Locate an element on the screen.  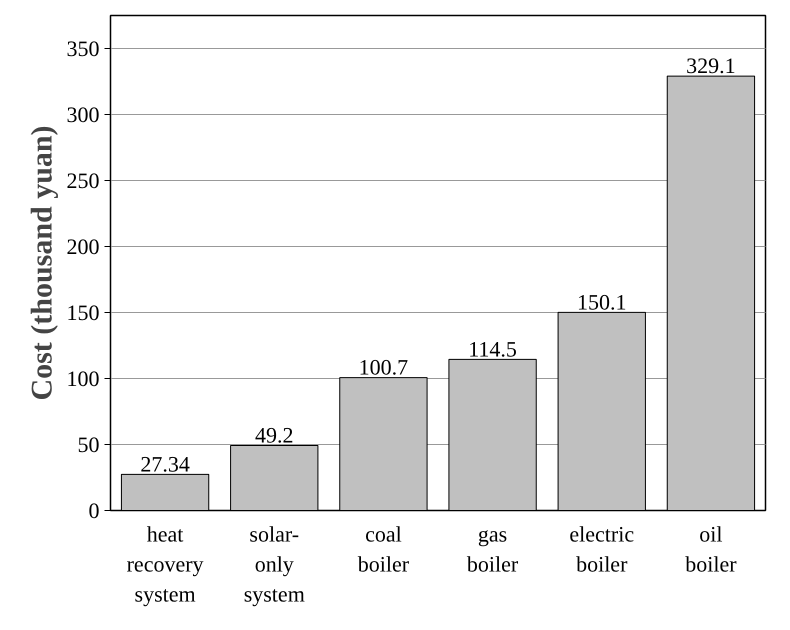
data-label: 150.1 is located at coordinates (601, 301).